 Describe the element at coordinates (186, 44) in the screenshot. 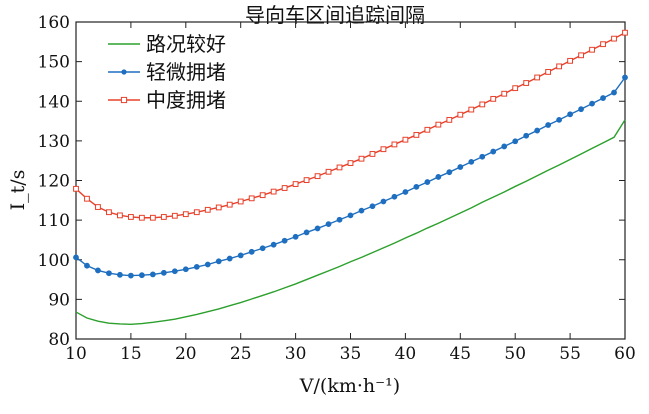

I see `legend-label: 路况较好` at that location.